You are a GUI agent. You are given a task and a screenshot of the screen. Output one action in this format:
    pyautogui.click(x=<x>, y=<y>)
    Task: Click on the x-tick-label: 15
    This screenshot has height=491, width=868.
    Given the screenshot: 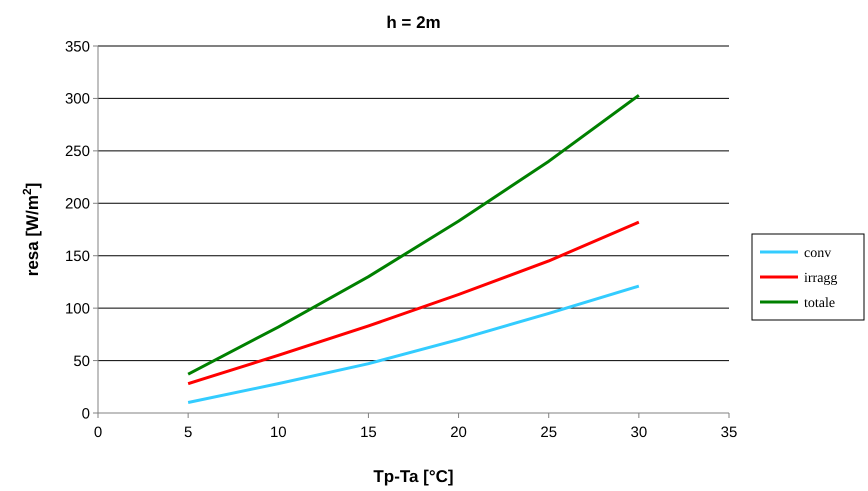 What is the action you would take?
    pyautogui.click(x=368, y=432)
    